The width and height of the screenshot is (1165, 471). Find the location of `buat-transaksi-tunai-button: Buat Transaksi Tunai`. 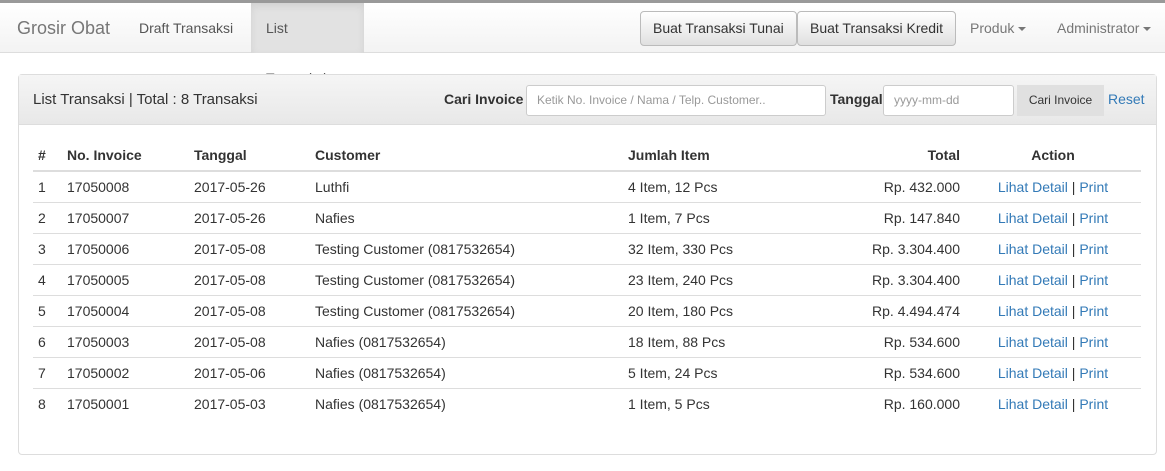

buat-transaksi-tunai-button: Buat Transaksi Tunai is located at coordinates (718, 28).